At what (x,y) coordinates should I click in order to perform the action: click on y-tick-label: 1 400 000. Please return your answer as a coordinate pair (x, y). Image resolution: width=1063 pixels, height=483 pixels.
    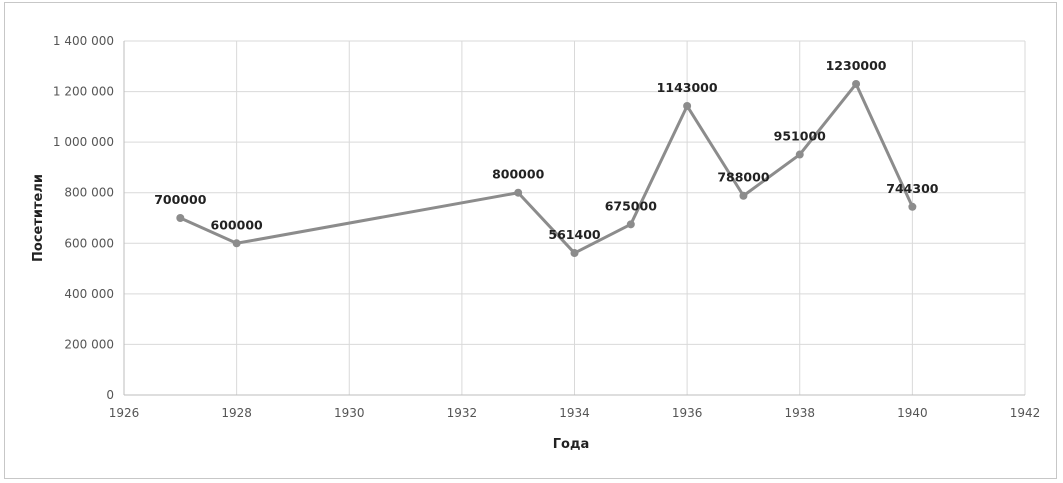
    Looking at the image, I should click on (83, 41).